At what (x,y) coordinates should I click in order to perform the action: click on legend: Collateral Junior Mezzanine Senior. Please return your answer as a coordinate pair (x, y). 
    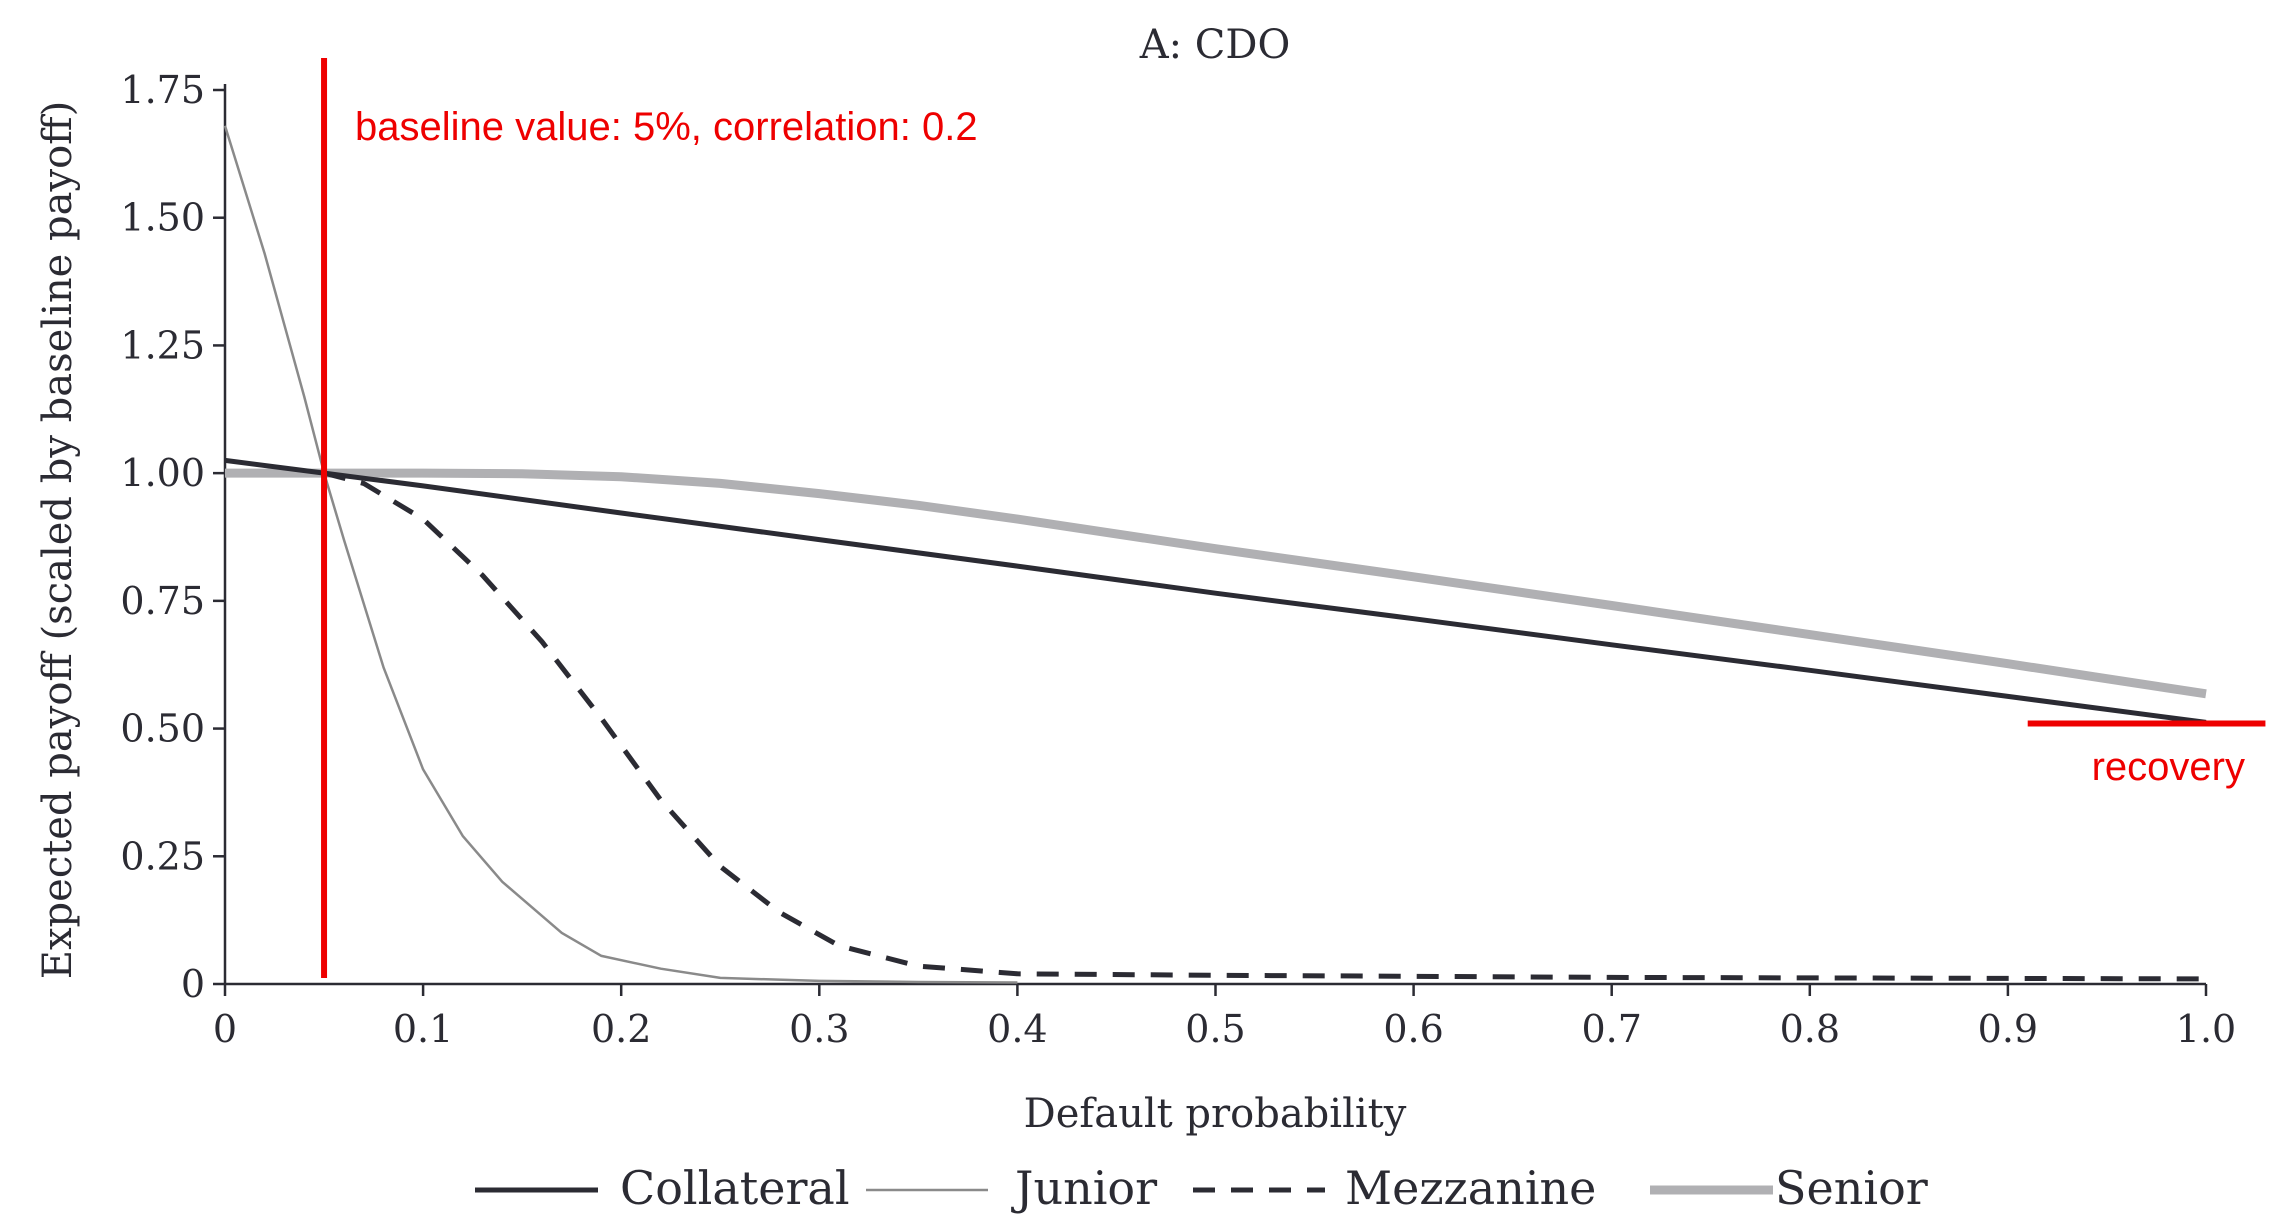
    Looking at the image, I should click on (1201, 1188).